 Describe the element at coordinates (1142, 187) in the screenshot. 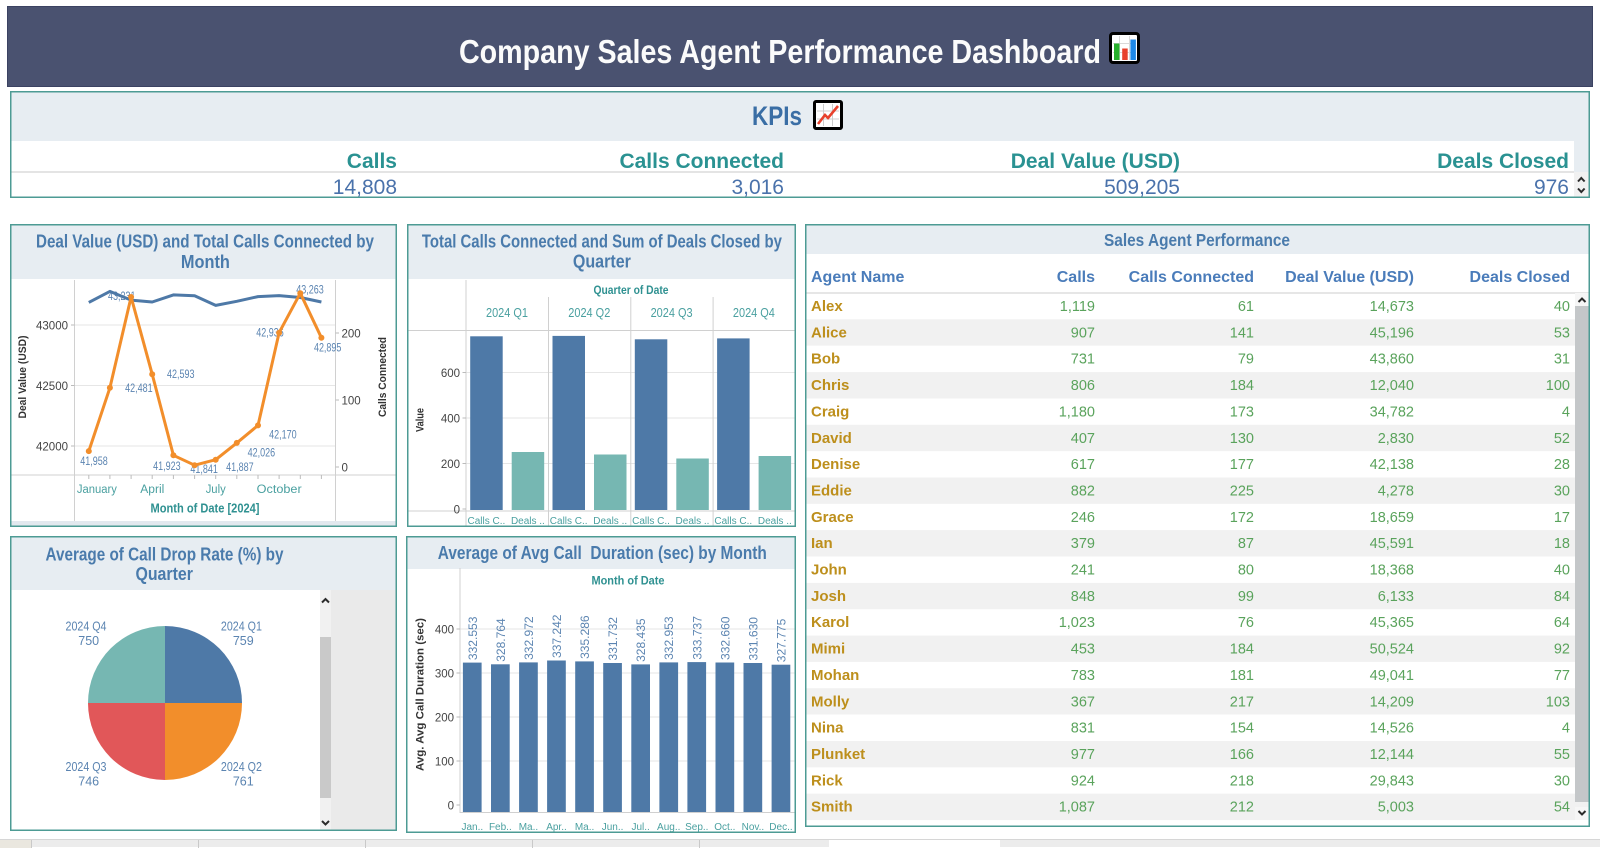

I see `svg-text: 509,205` at that location.